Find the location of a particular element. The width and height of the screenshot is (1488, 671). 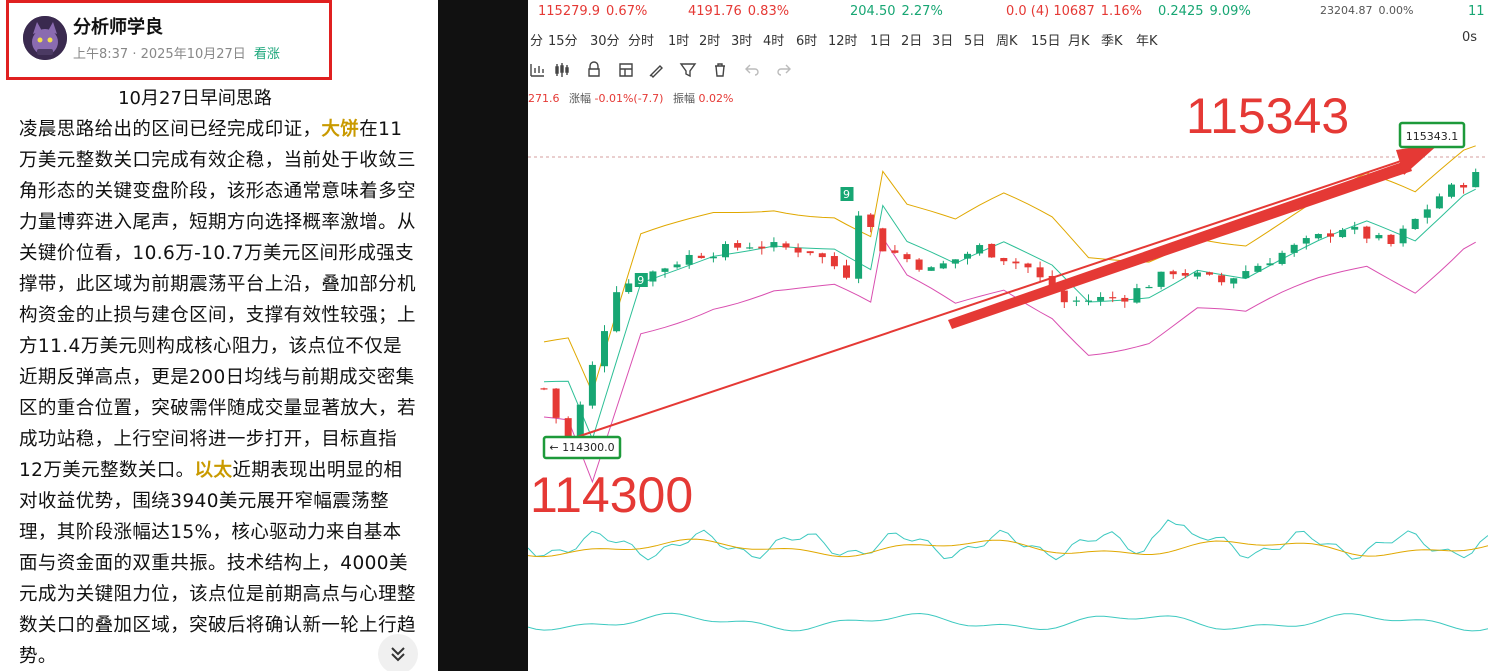

draw-icon is located at coordinates (656, 70).